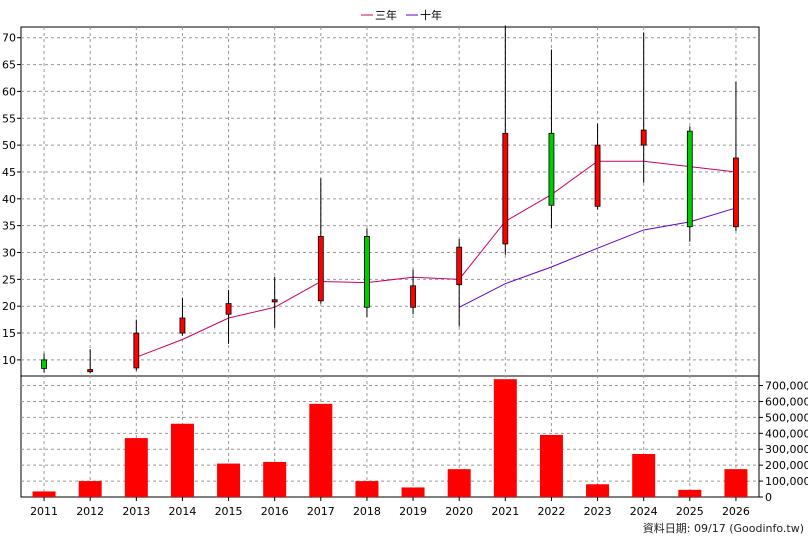 The image size is (808, 544). I want to click on volume-tick-label: 400,000, so click(786, 433).